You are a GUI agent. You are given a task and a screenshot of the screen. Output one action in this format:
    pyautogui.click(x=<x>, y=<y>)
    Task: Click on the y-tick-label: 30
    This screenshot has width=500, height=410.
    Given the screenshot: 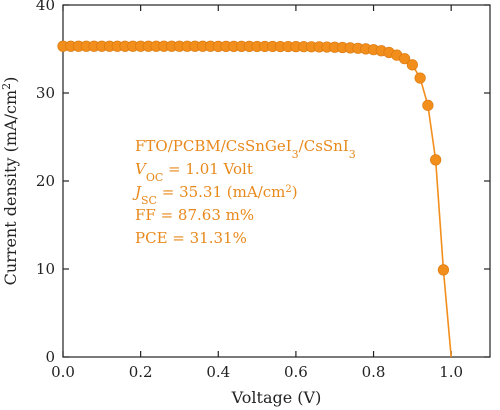 What is the action you would take?
    pyautogui.click(x=45, y=93)
    